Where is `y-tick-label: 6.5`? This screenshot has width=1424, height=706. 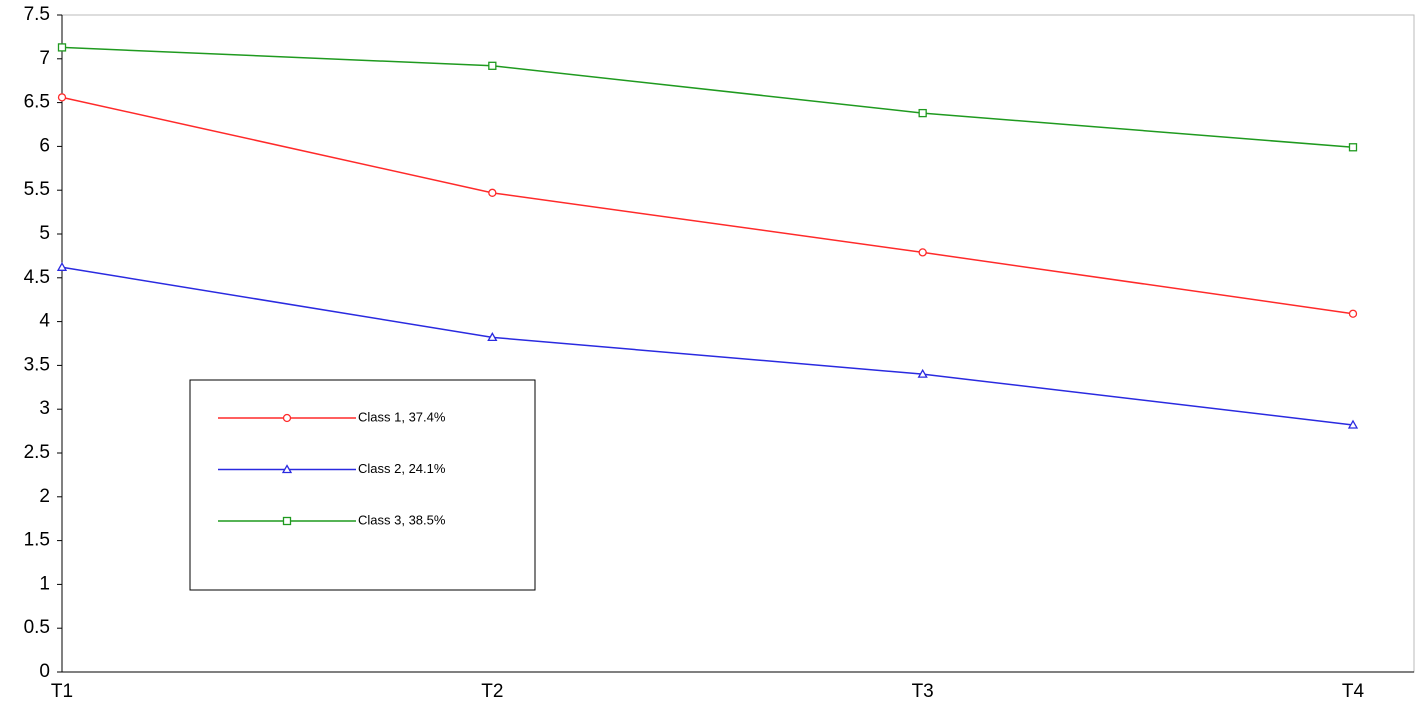
y-tick-label: 6.5 is located at coordinates (37, 102).